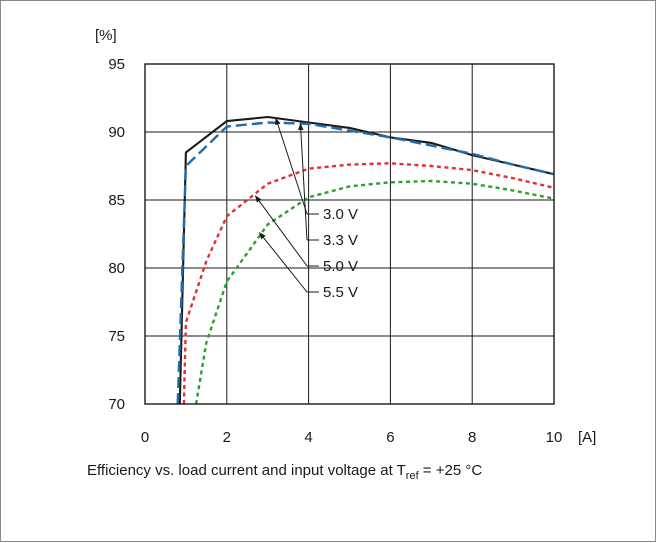 The image size is (656, 543). What do you see at coordinates (413, 476) in the screenshot?
I see `caption-subscript: ref` at bounding box center [413, 476].